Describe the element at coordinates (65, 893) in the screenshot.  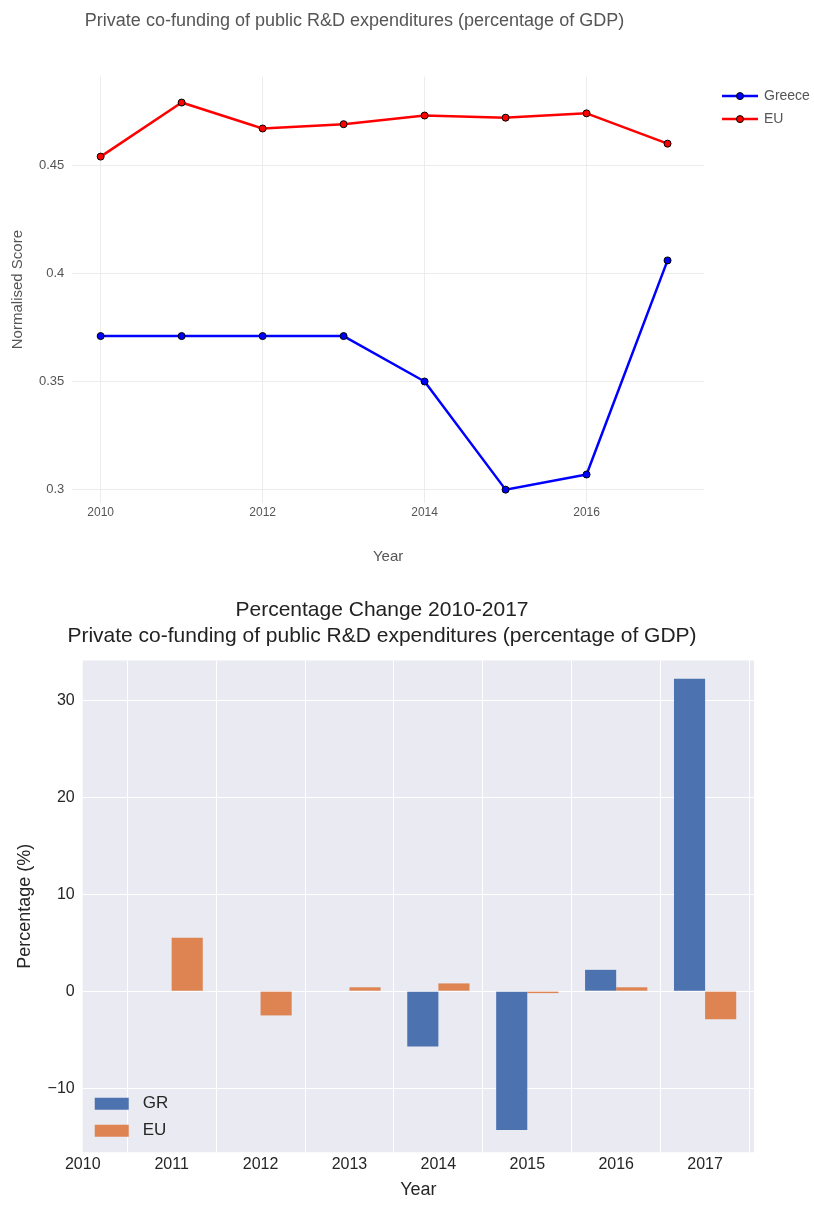
I see `y-tick-label: 10` at that location.